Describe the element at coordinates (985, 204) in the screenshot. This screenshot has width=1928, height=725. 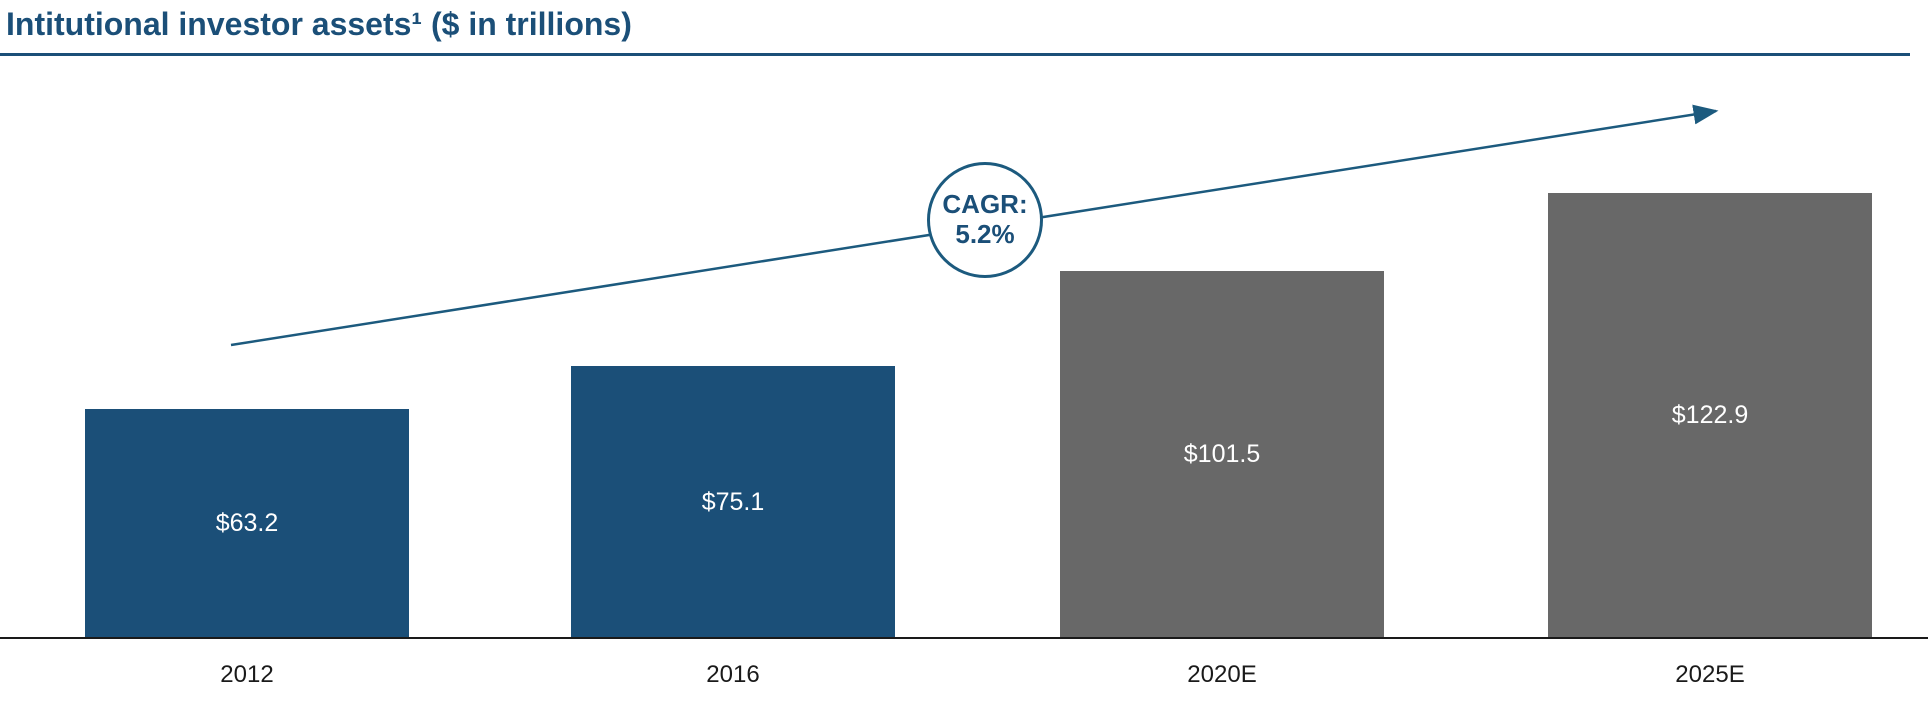
I see `cagr-label: CAGR:` at that location.